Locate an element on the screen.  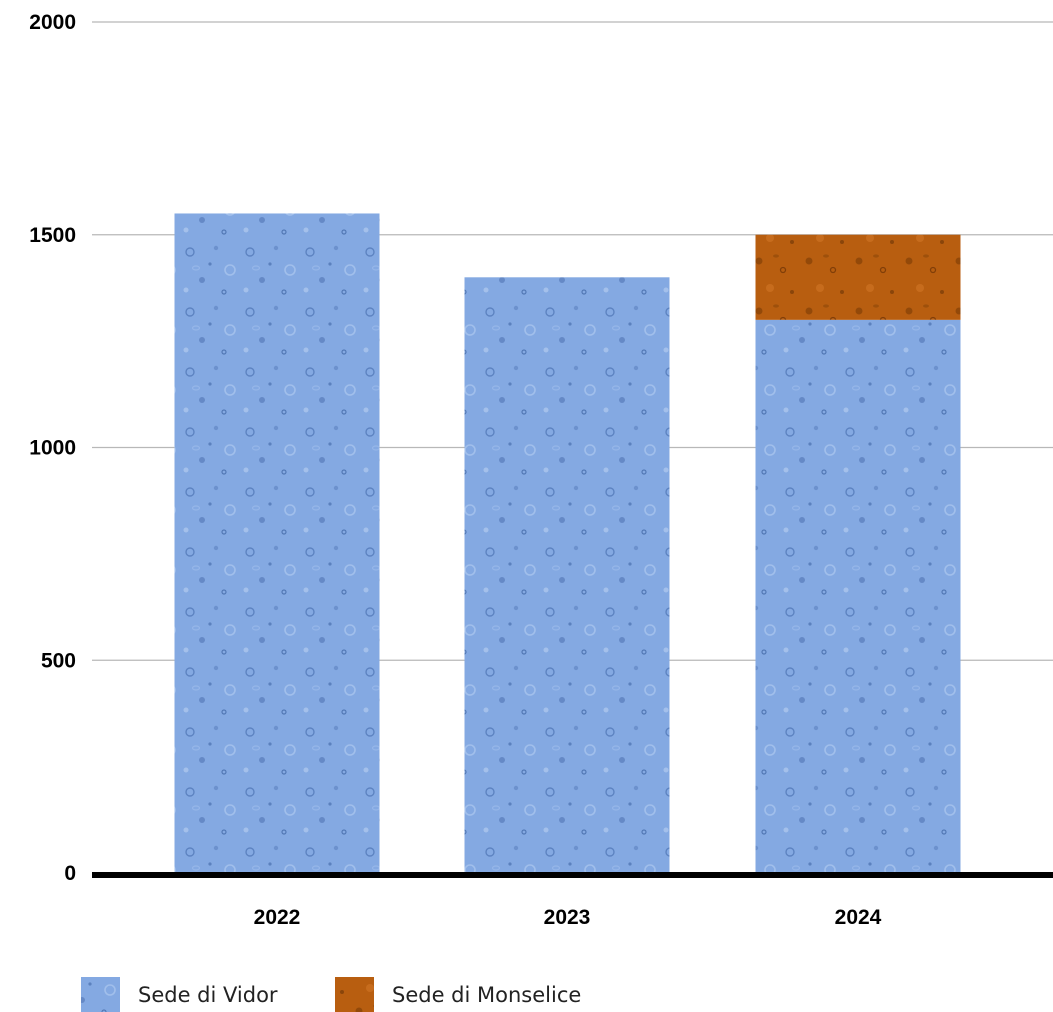
y-tick-label: 2000 is located at coordinates (52, 22).